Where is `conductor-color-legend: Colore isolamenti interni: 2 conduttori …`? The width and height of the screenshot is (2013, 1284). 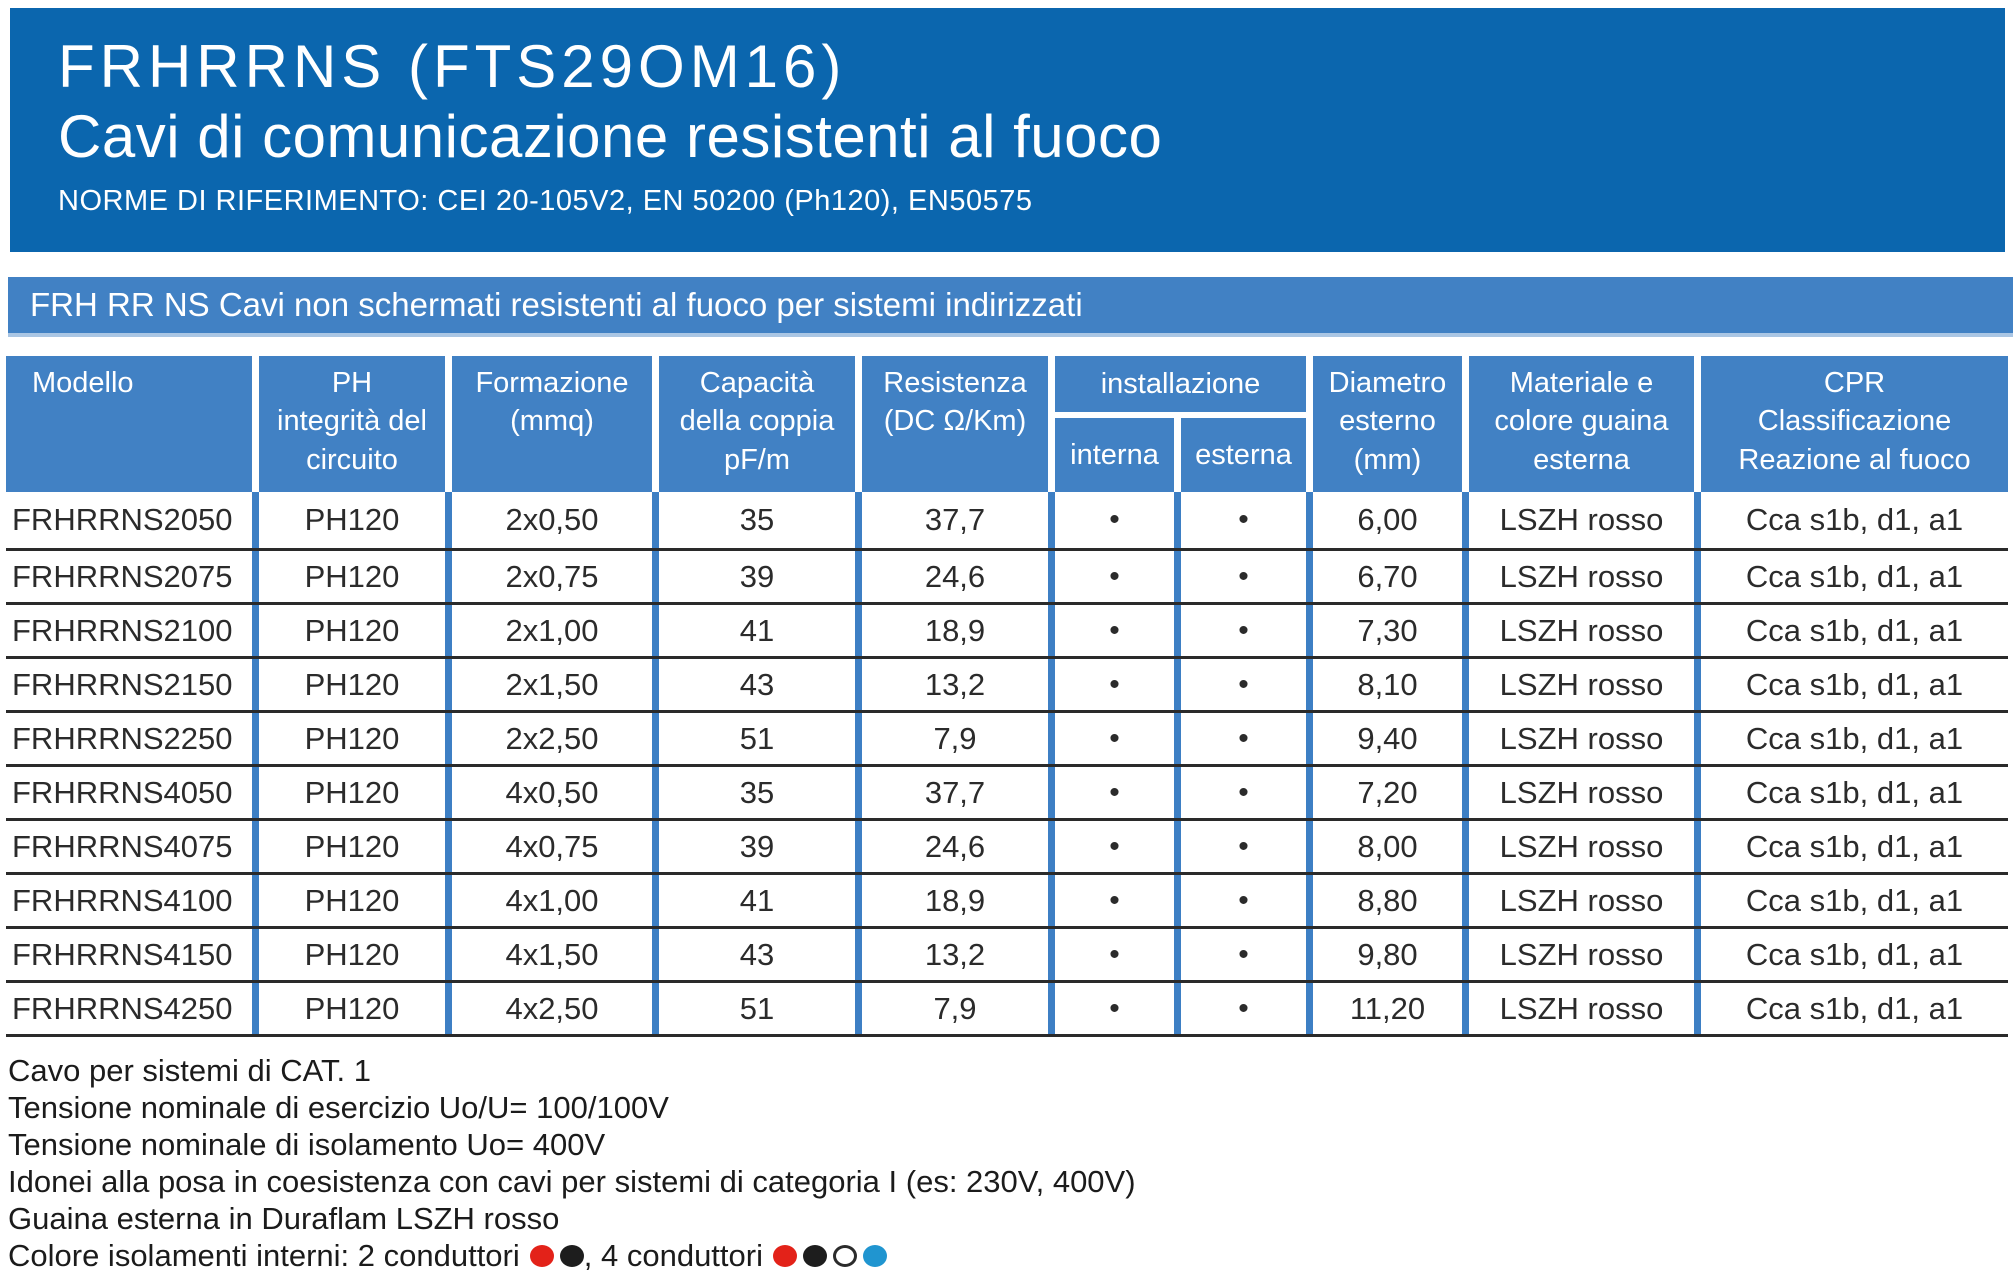
conductor-color-legend: Colore isolamenti interni: 2 conduttori … is located at coordinates (1005, 1255).